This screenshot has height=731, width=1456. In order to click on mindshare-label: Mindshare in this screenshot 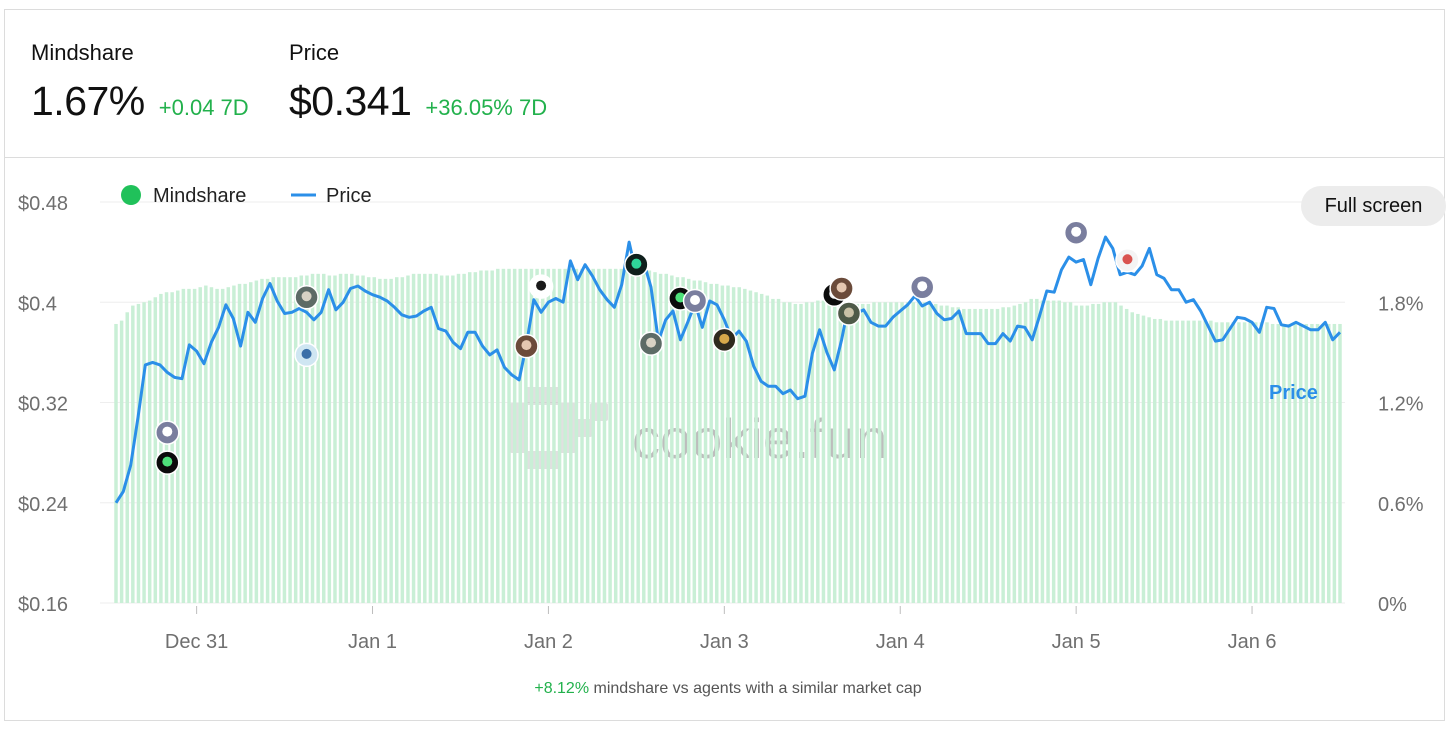, I will do `click(82, 52)`.